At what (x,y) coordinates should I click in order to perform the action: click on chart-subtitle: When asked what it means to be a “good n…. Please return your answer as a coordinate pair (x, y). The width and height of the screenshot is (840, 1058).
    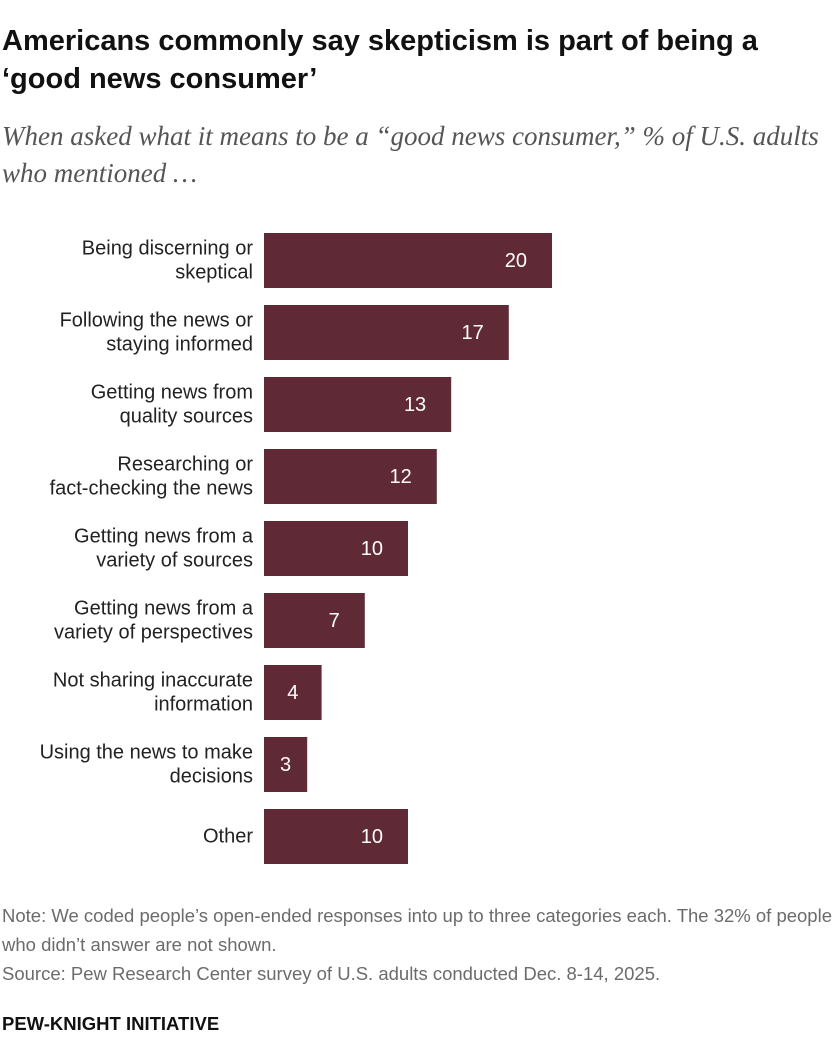
    Looking at the image, I should click on (410, 154).